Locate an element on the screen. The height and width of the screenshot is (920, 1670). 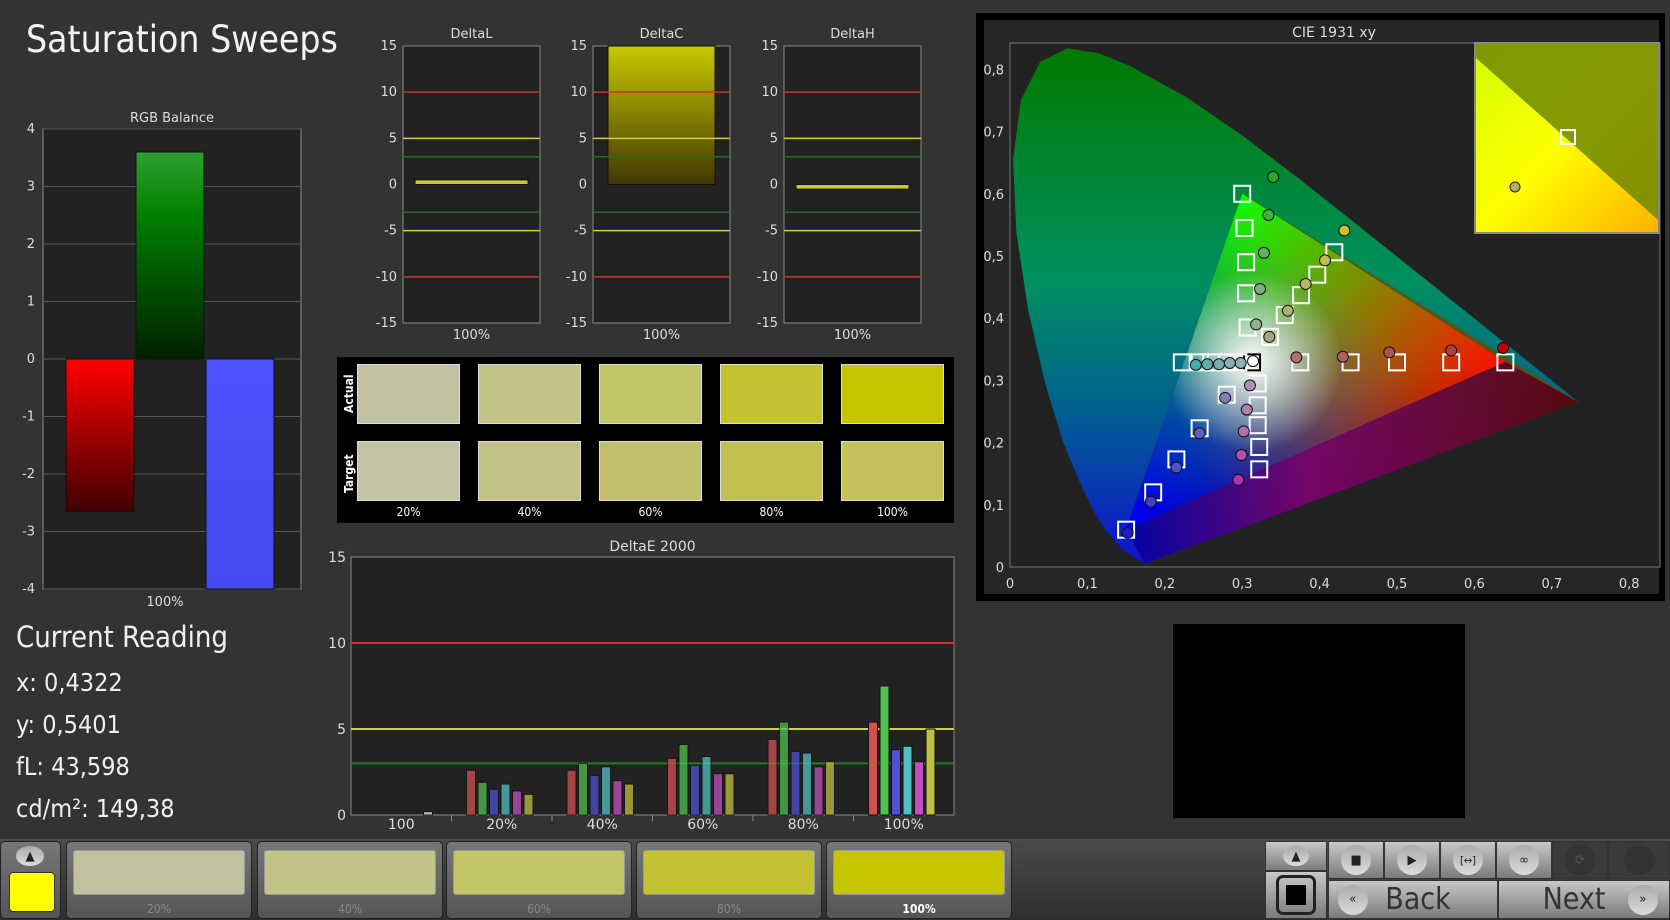
sweep-step-button: 60% is located at coordinates (539, 880).